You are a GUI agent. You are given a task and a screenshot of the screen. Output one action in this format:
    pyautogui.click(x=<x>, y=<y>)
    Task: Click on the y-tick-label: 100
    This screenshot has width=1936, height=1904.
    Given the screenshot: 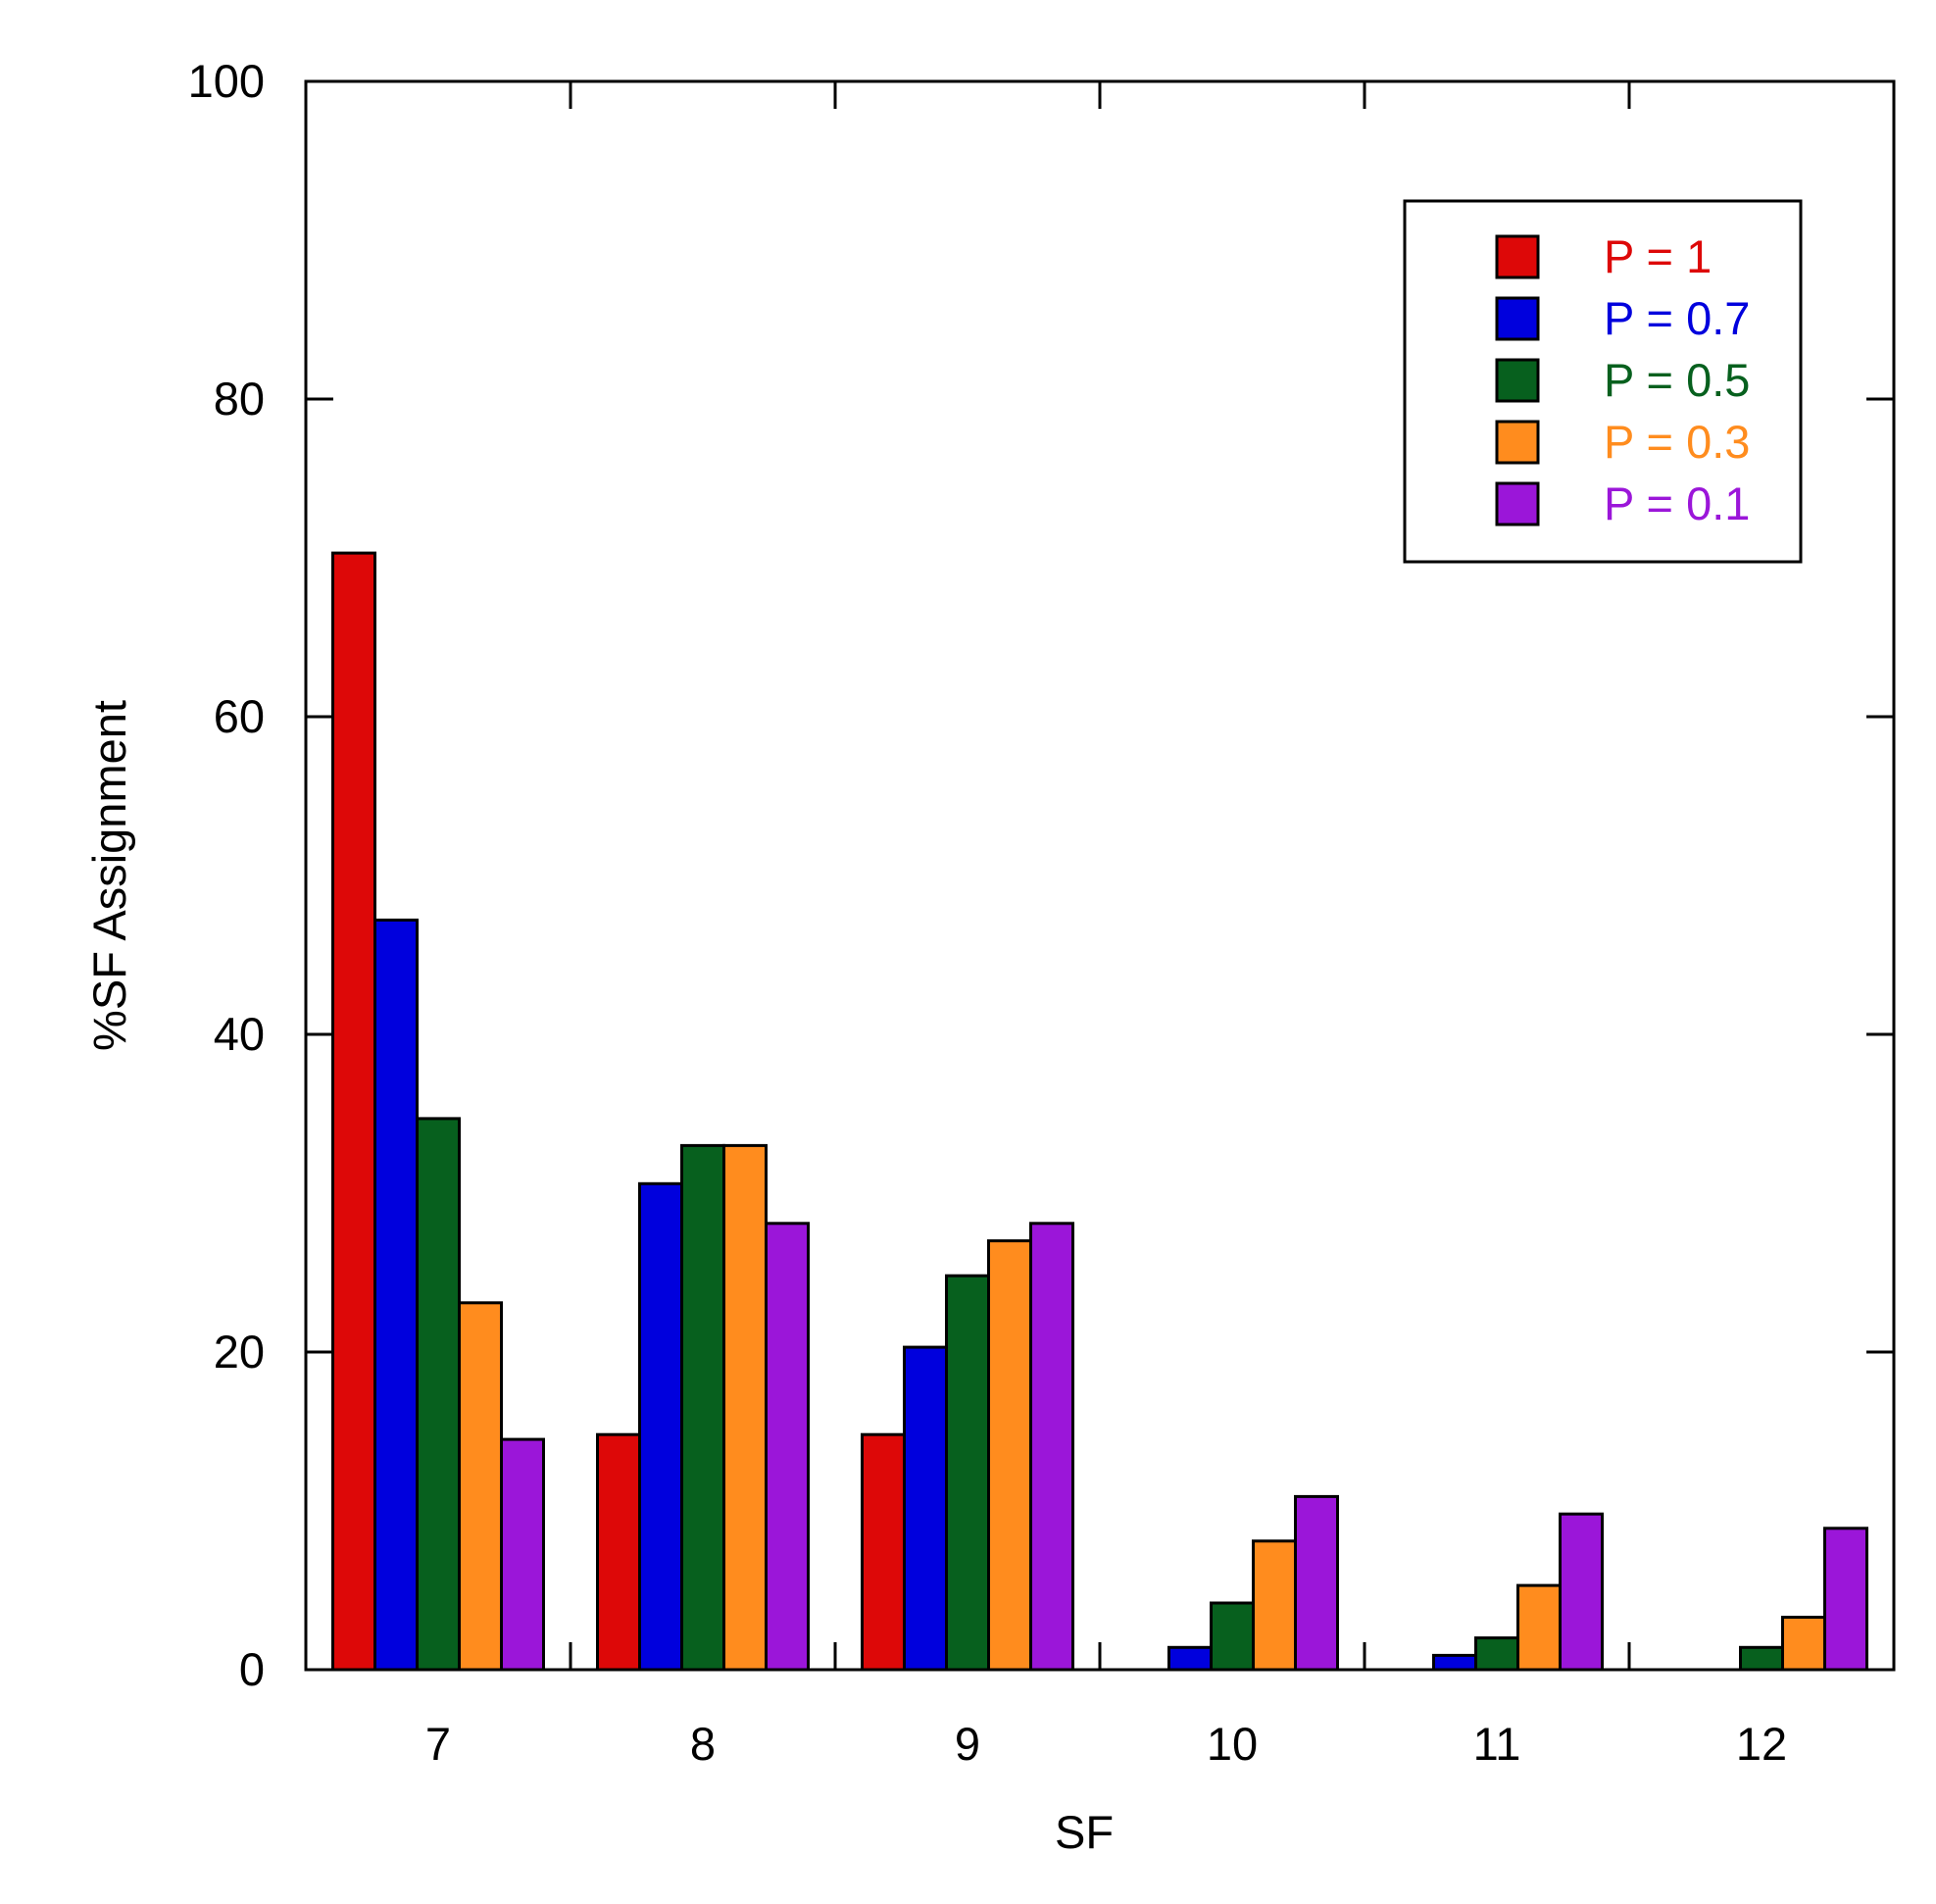 What is the action you would take?
    pyautogui.click(x=226, y=81)
    